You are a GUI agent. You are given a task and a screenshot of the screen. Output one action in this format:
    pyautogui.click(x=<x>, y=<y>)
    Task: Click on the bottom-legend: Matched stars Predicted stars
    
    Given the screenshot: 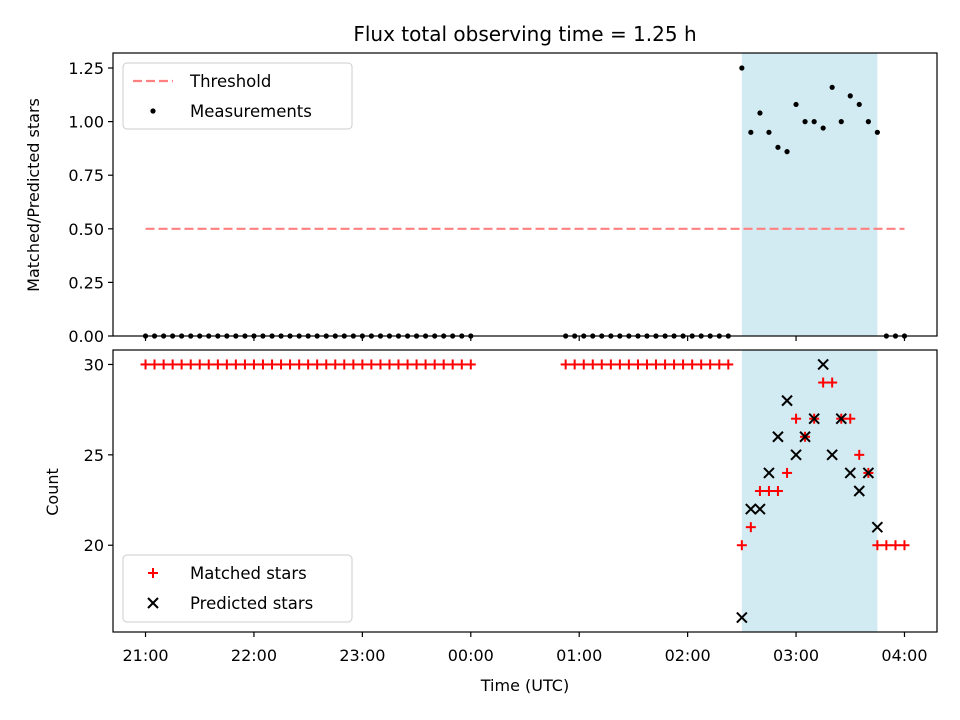 What is the action you would take?
    pyautogui.click(x=237, y=588)
    